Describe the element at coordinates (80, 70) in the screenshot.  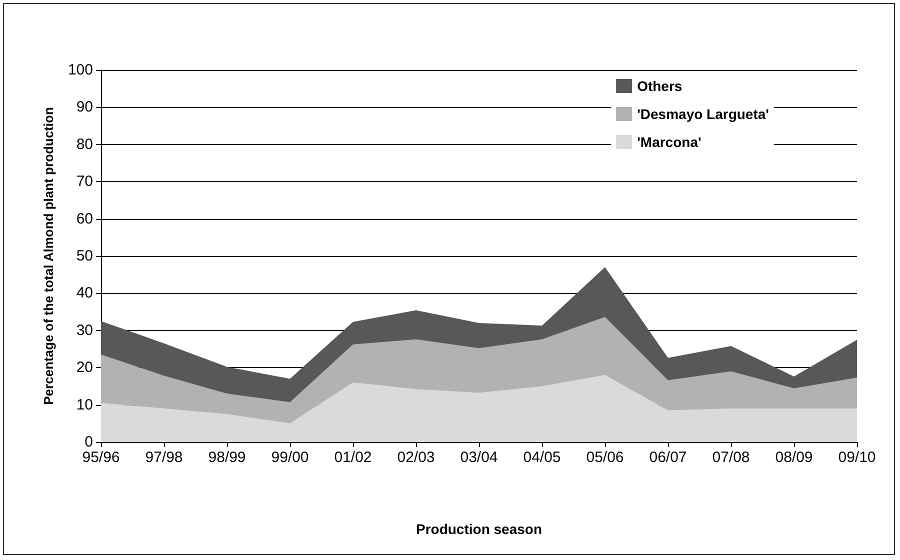
I see `y-tick-label: 100` at that location.